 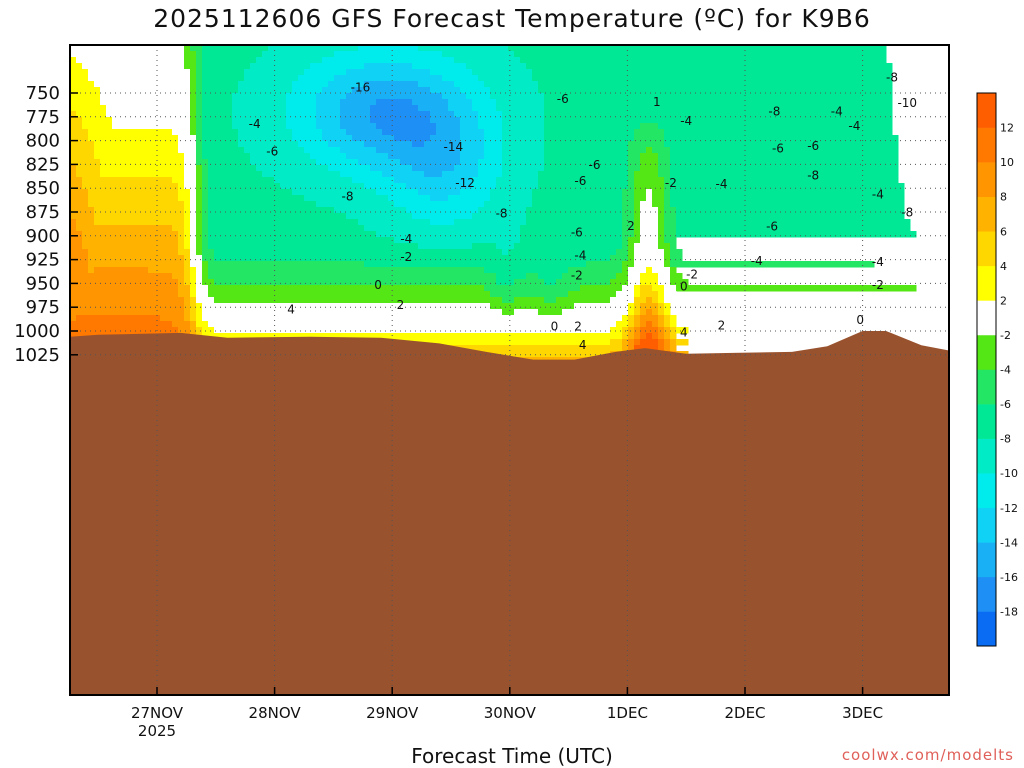 What do you see at coordinates (43, 307) in the screenshot?
I see `y-tick-label: 975` at bounding box center [43, 307].